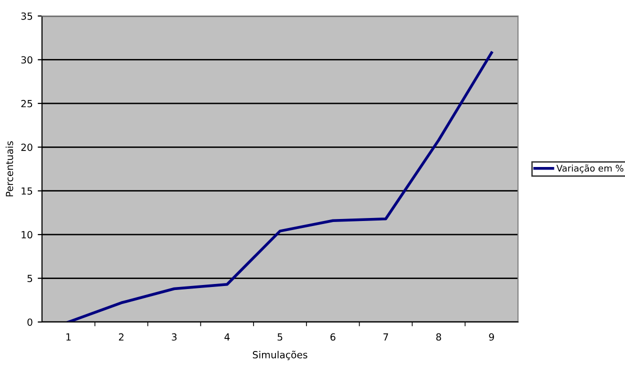 This screenshot has height=366, width=625. I want to click on y-tick-label: 10, so click(27, 234).